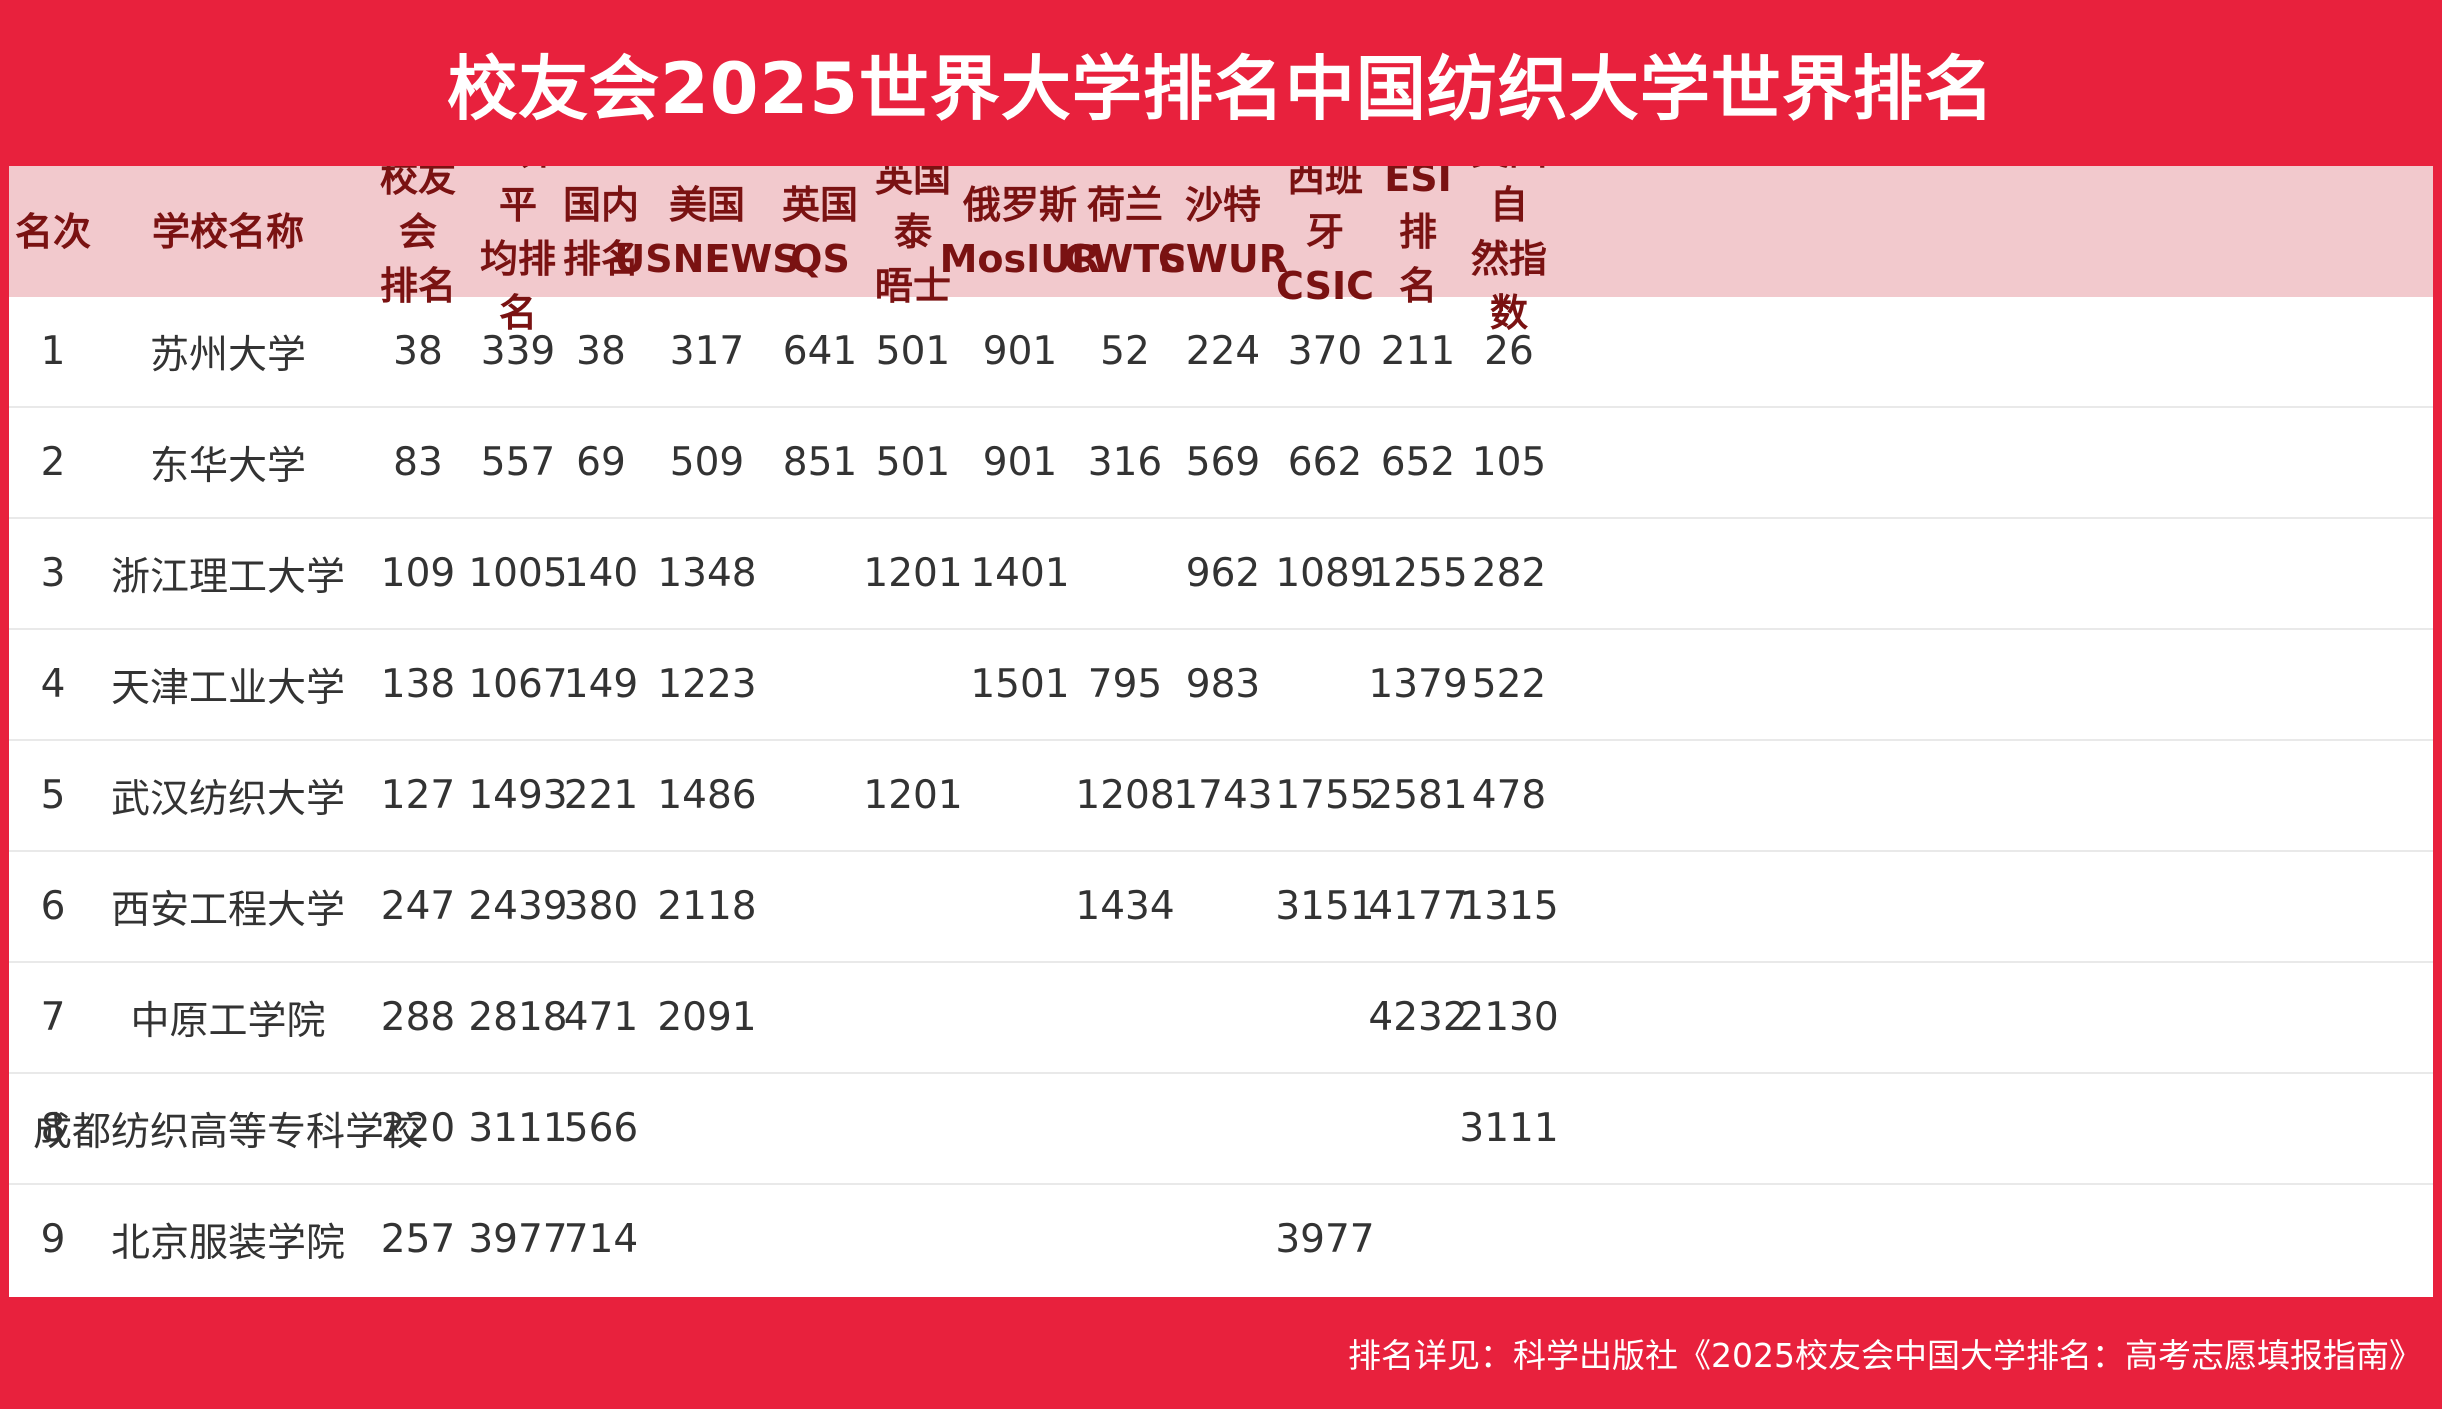 This screenshot has width=2442, height=1409. Describe the element at coordinates (601, 1017) in the screenshot. I see `table-cell: 471` at that location.